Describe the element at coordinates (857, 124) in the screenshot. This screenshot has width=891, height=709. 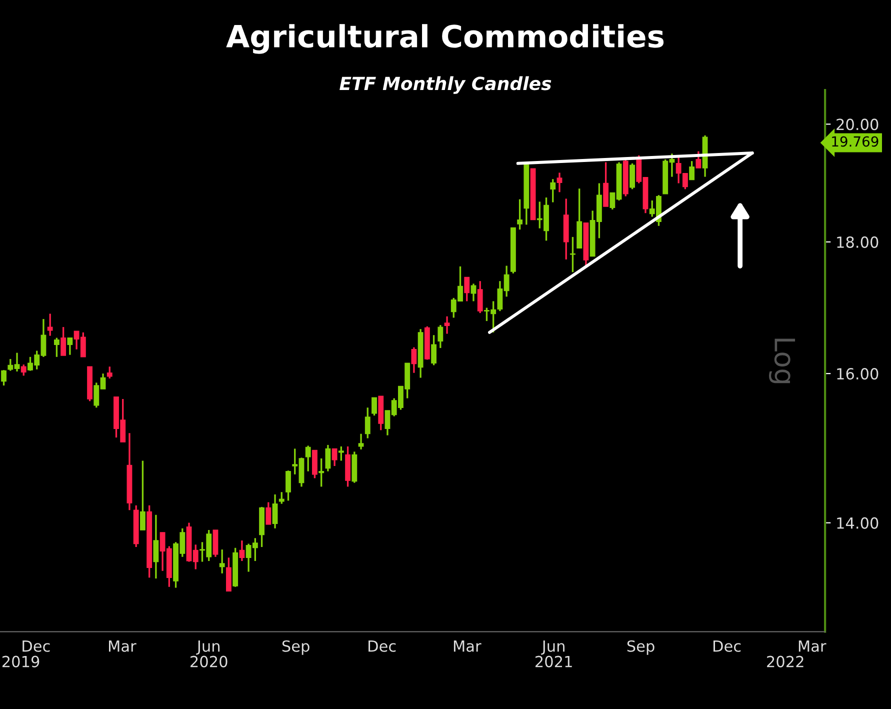
I see `y-tick-label: 20.00` at that location.